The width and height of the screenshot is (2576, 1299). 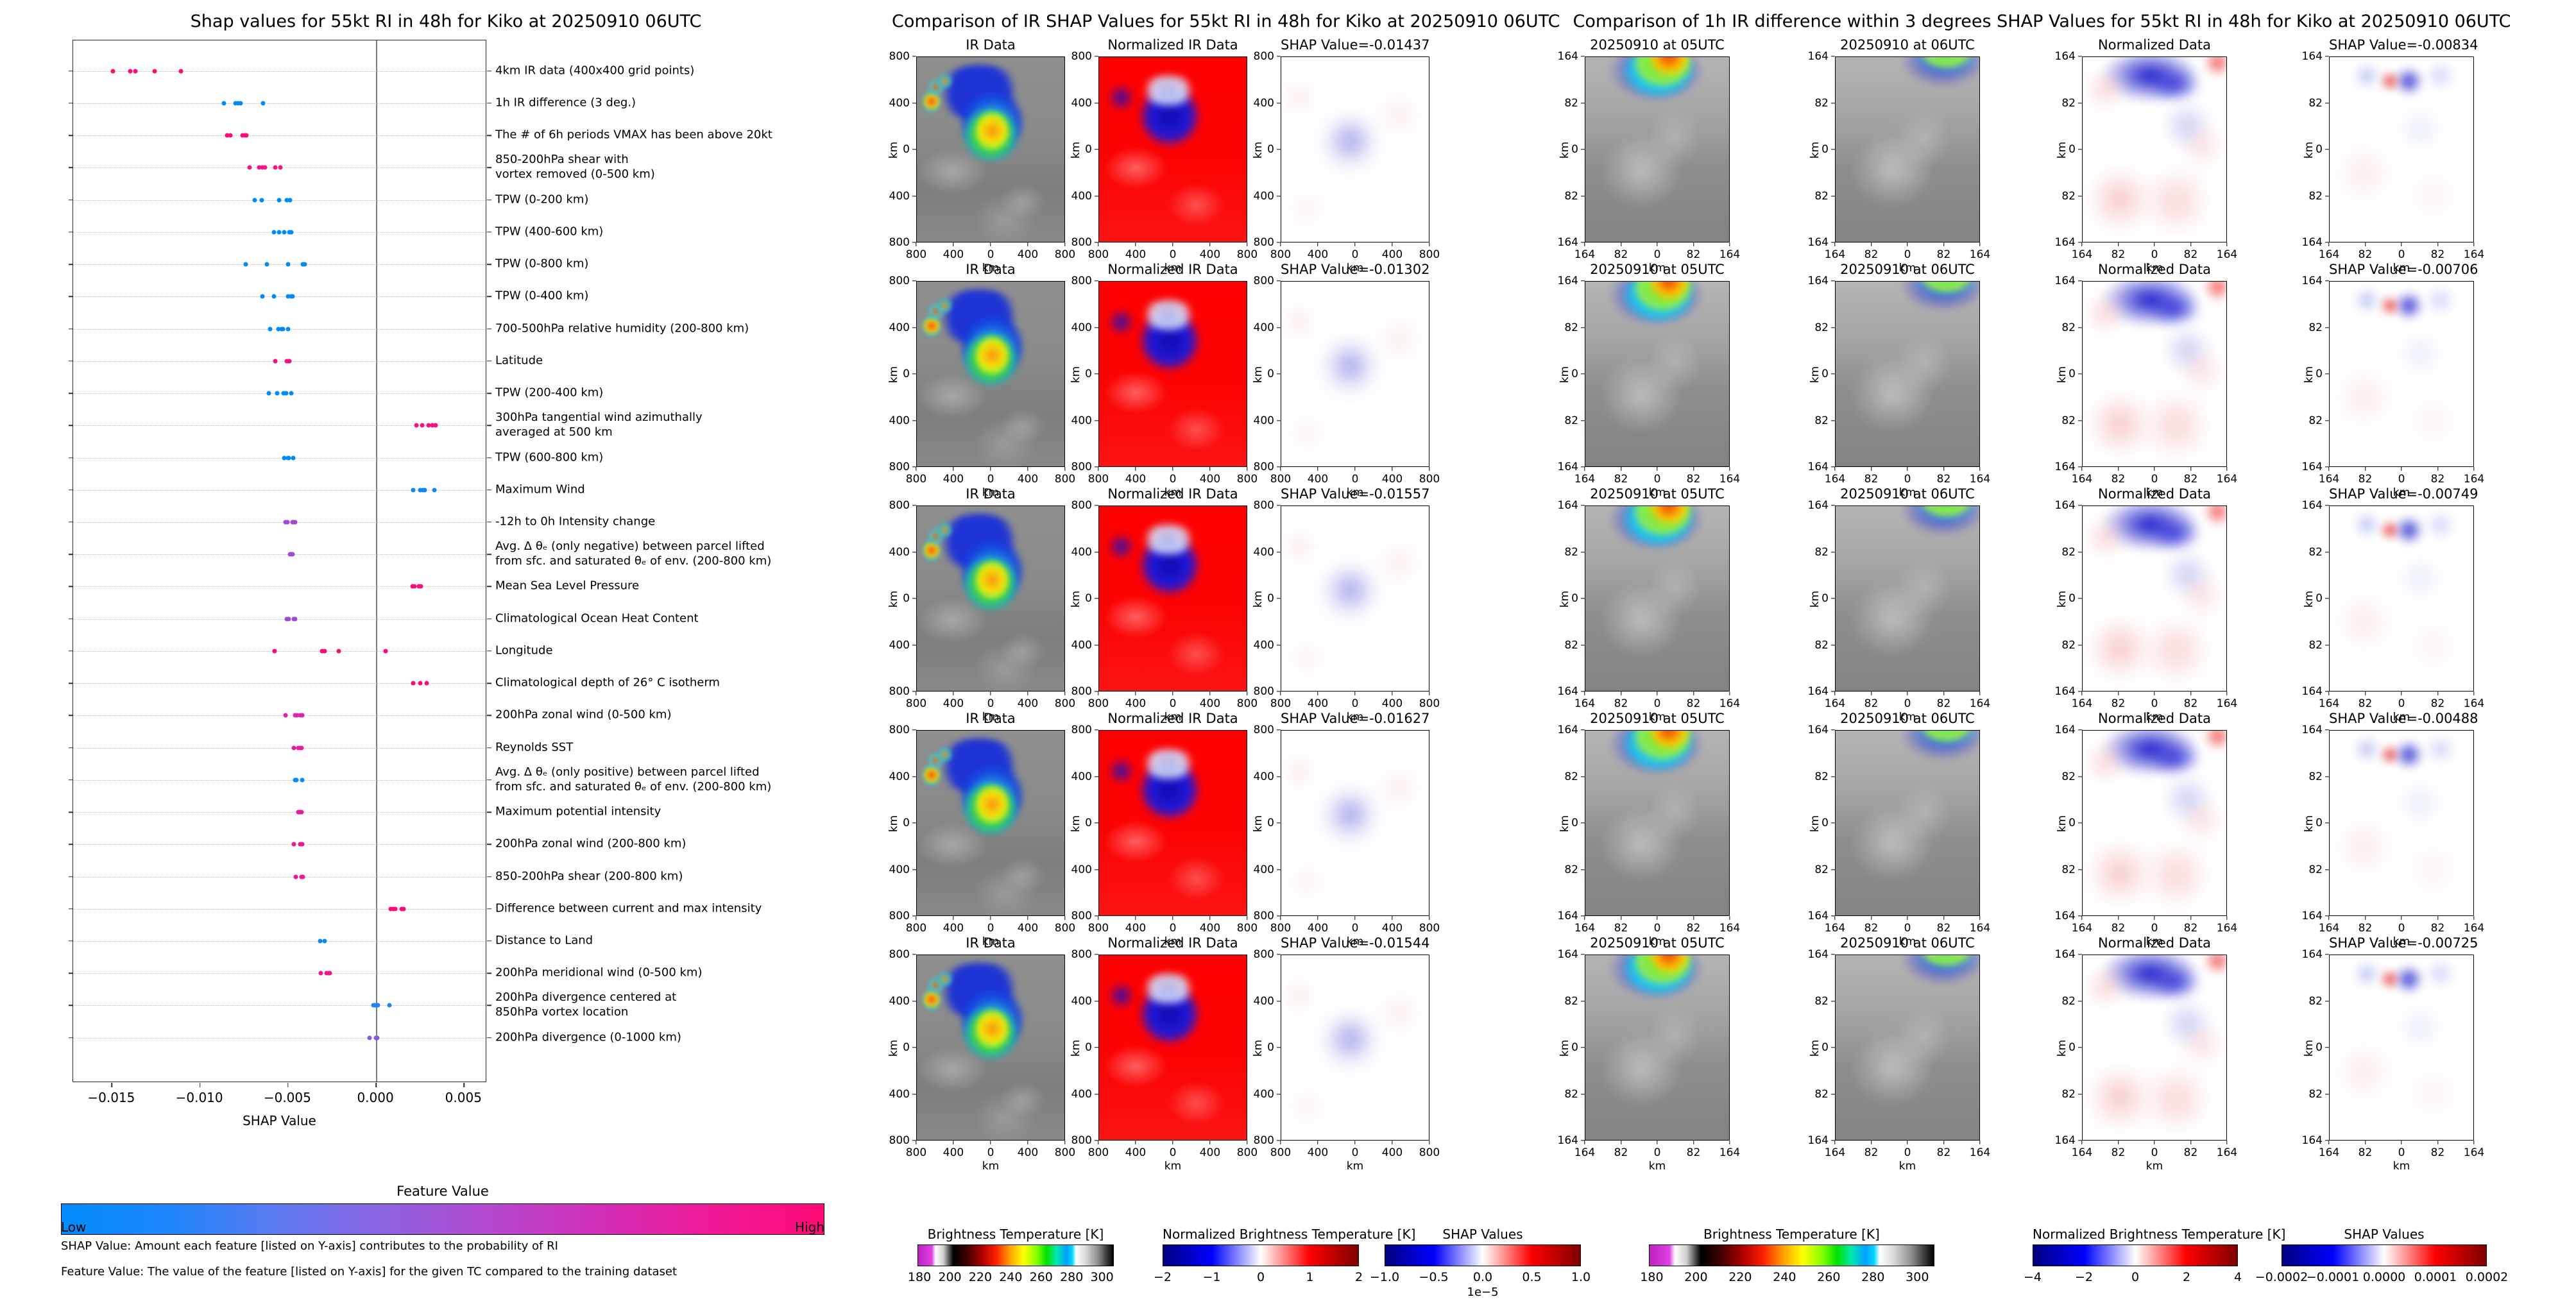 What do you see at coordinates (2084, 1277) in the screenshot?
I see `colorbar-tick-label: −2` at bounding box center [2084, 1277].